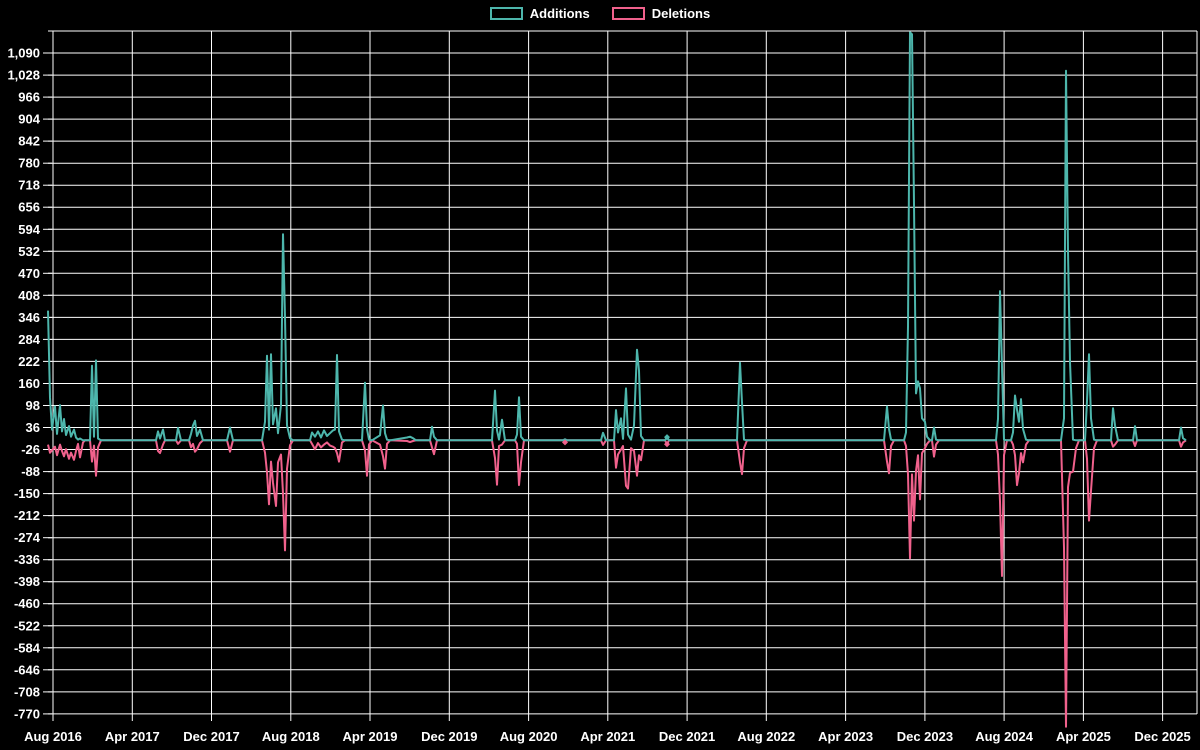  What do you see at coordinates (29, 339) in the screenshot?
I see `y-tick-label: 284` at bounding box center [29, 339].